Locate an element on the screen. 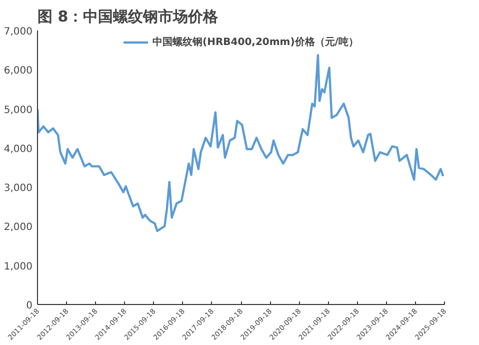 This screenshot has width=479, height=345. y-tick-label: 4,000 is located at coordinates (18, 149).